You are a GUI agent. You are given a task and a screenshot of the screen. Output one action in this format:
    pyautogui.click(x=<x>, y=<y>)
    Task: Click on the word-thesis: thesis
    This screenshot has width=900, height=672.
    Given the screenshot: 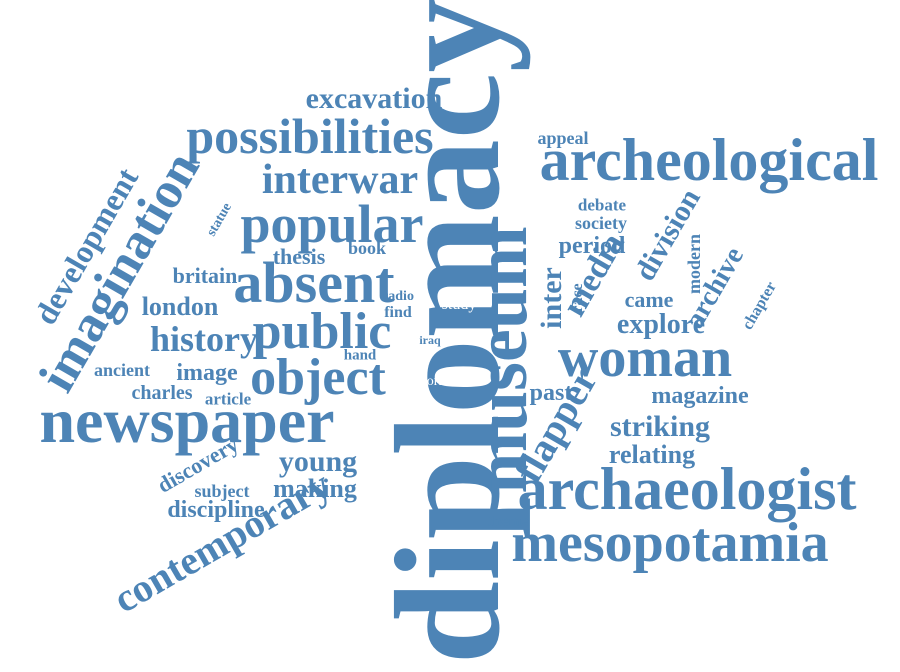 What is the action you would take?
    pyautogui.click(x=299, y=256)
    